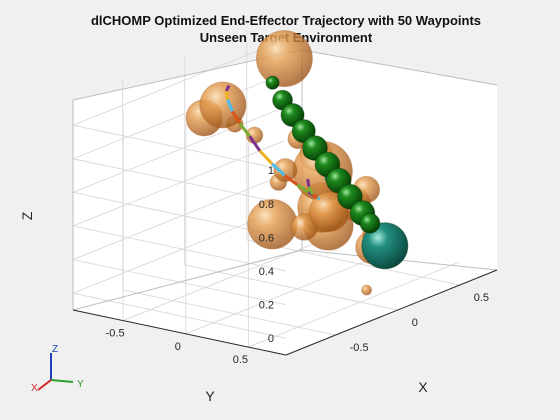 The width and height of the screenshot is (560, 420). I want to click on y-tick-label: 0, so click(178, 347).